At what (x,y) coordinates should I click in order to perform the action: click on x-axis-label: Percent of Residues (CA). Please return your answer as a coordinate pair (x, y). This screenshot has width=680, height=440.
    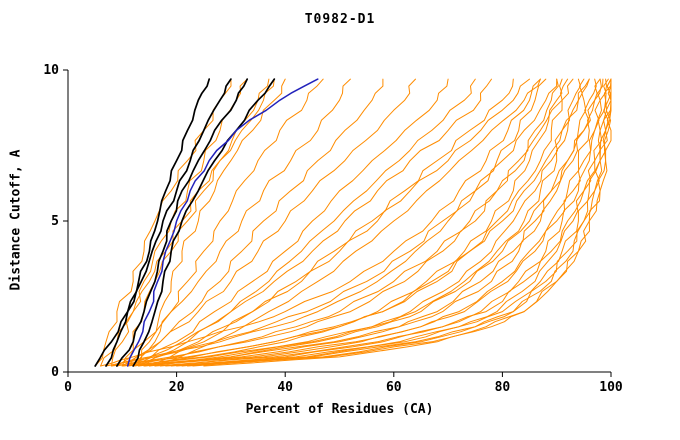
    Looking at the image, I should click on (339, 409).